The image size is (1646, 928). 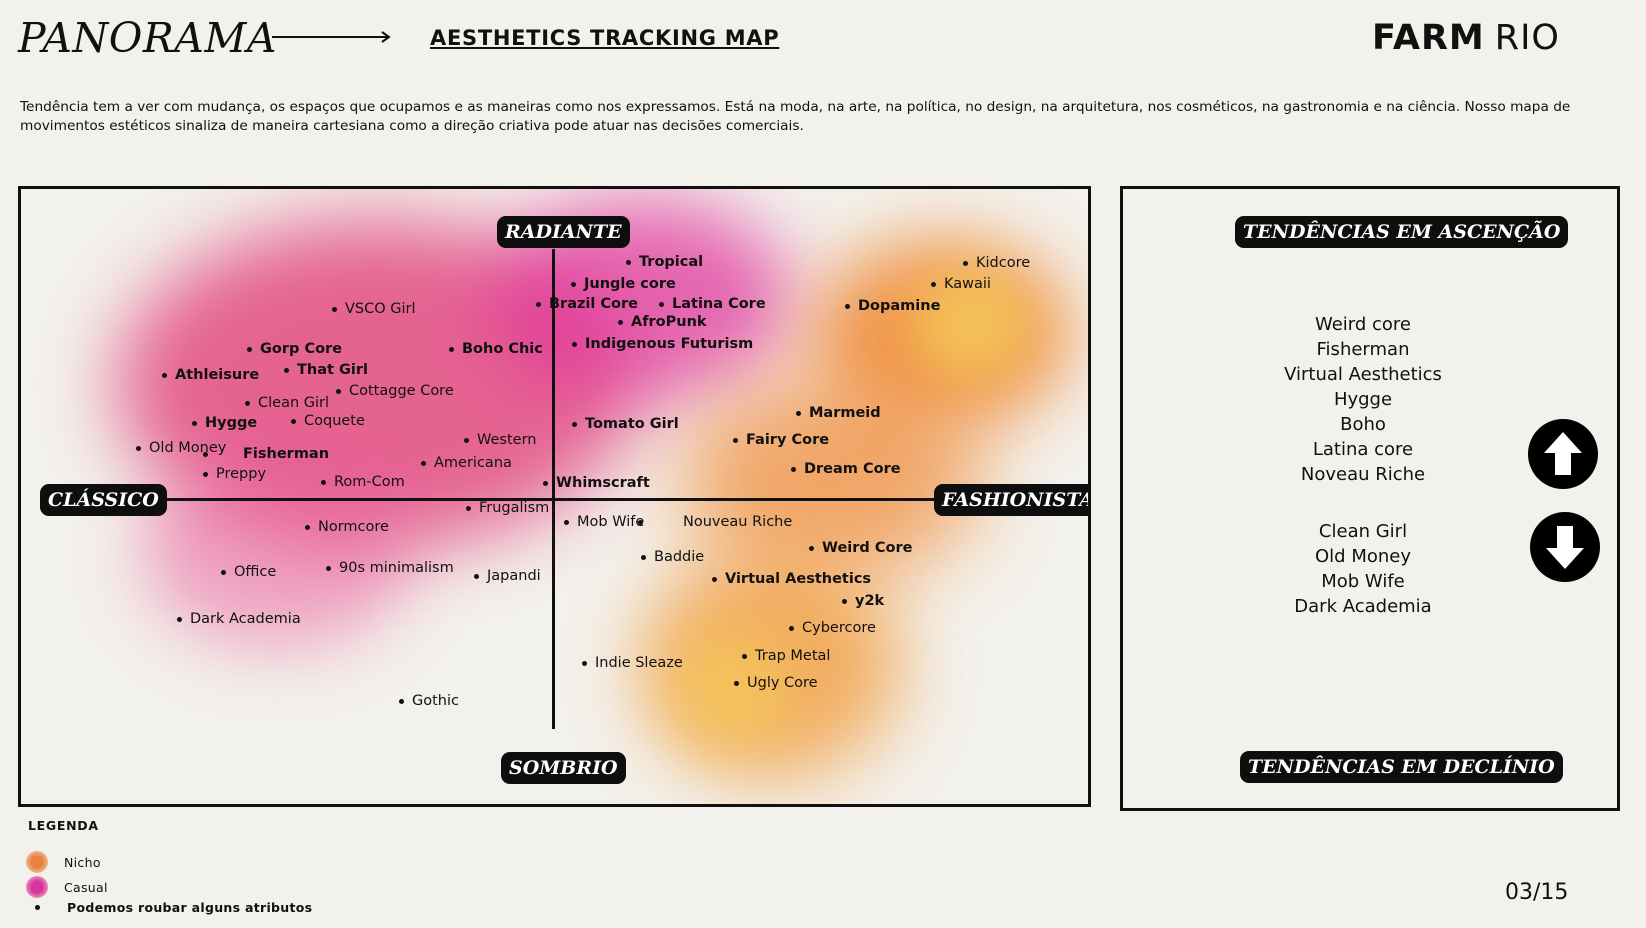 I want to click on trend-label: Western, so click(x=500, y=440).